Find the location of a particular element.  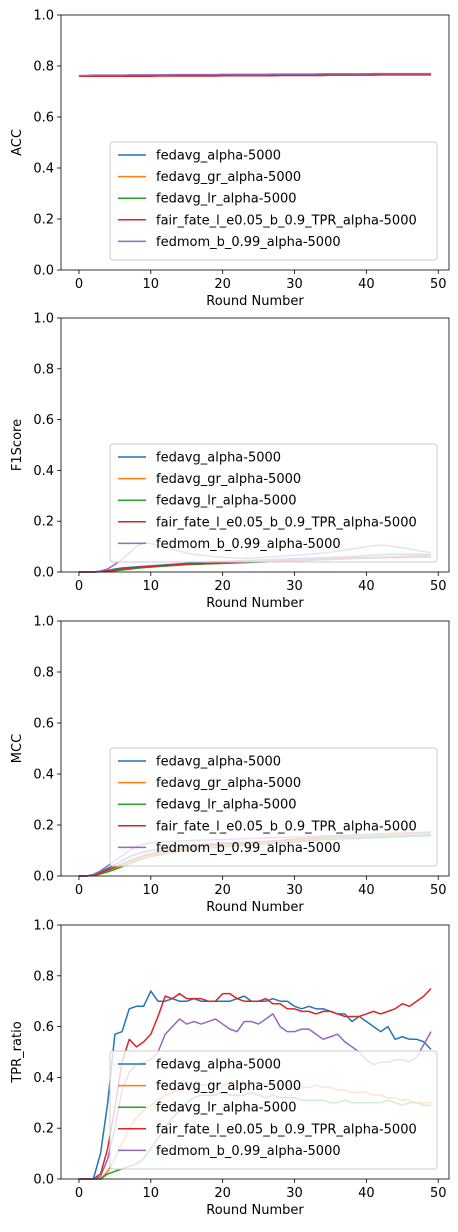

x-tick-label-1-1: 10 is located at coordinates (151, 586).